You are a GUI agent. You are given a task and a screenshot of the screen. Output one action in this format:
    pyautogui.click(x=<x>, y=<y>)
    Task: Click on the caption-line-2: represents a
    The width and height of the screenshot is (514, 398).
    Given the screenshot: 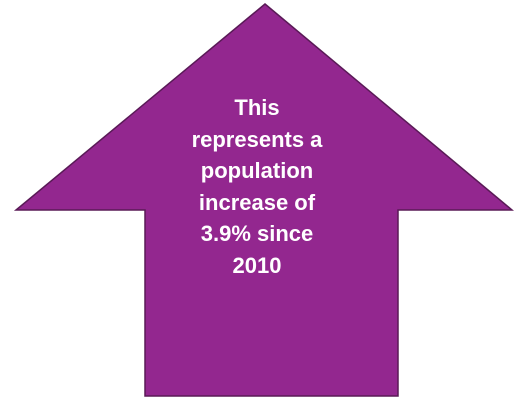 What is the action you would take?
    pyautogui.click(x=257, y=139)
    